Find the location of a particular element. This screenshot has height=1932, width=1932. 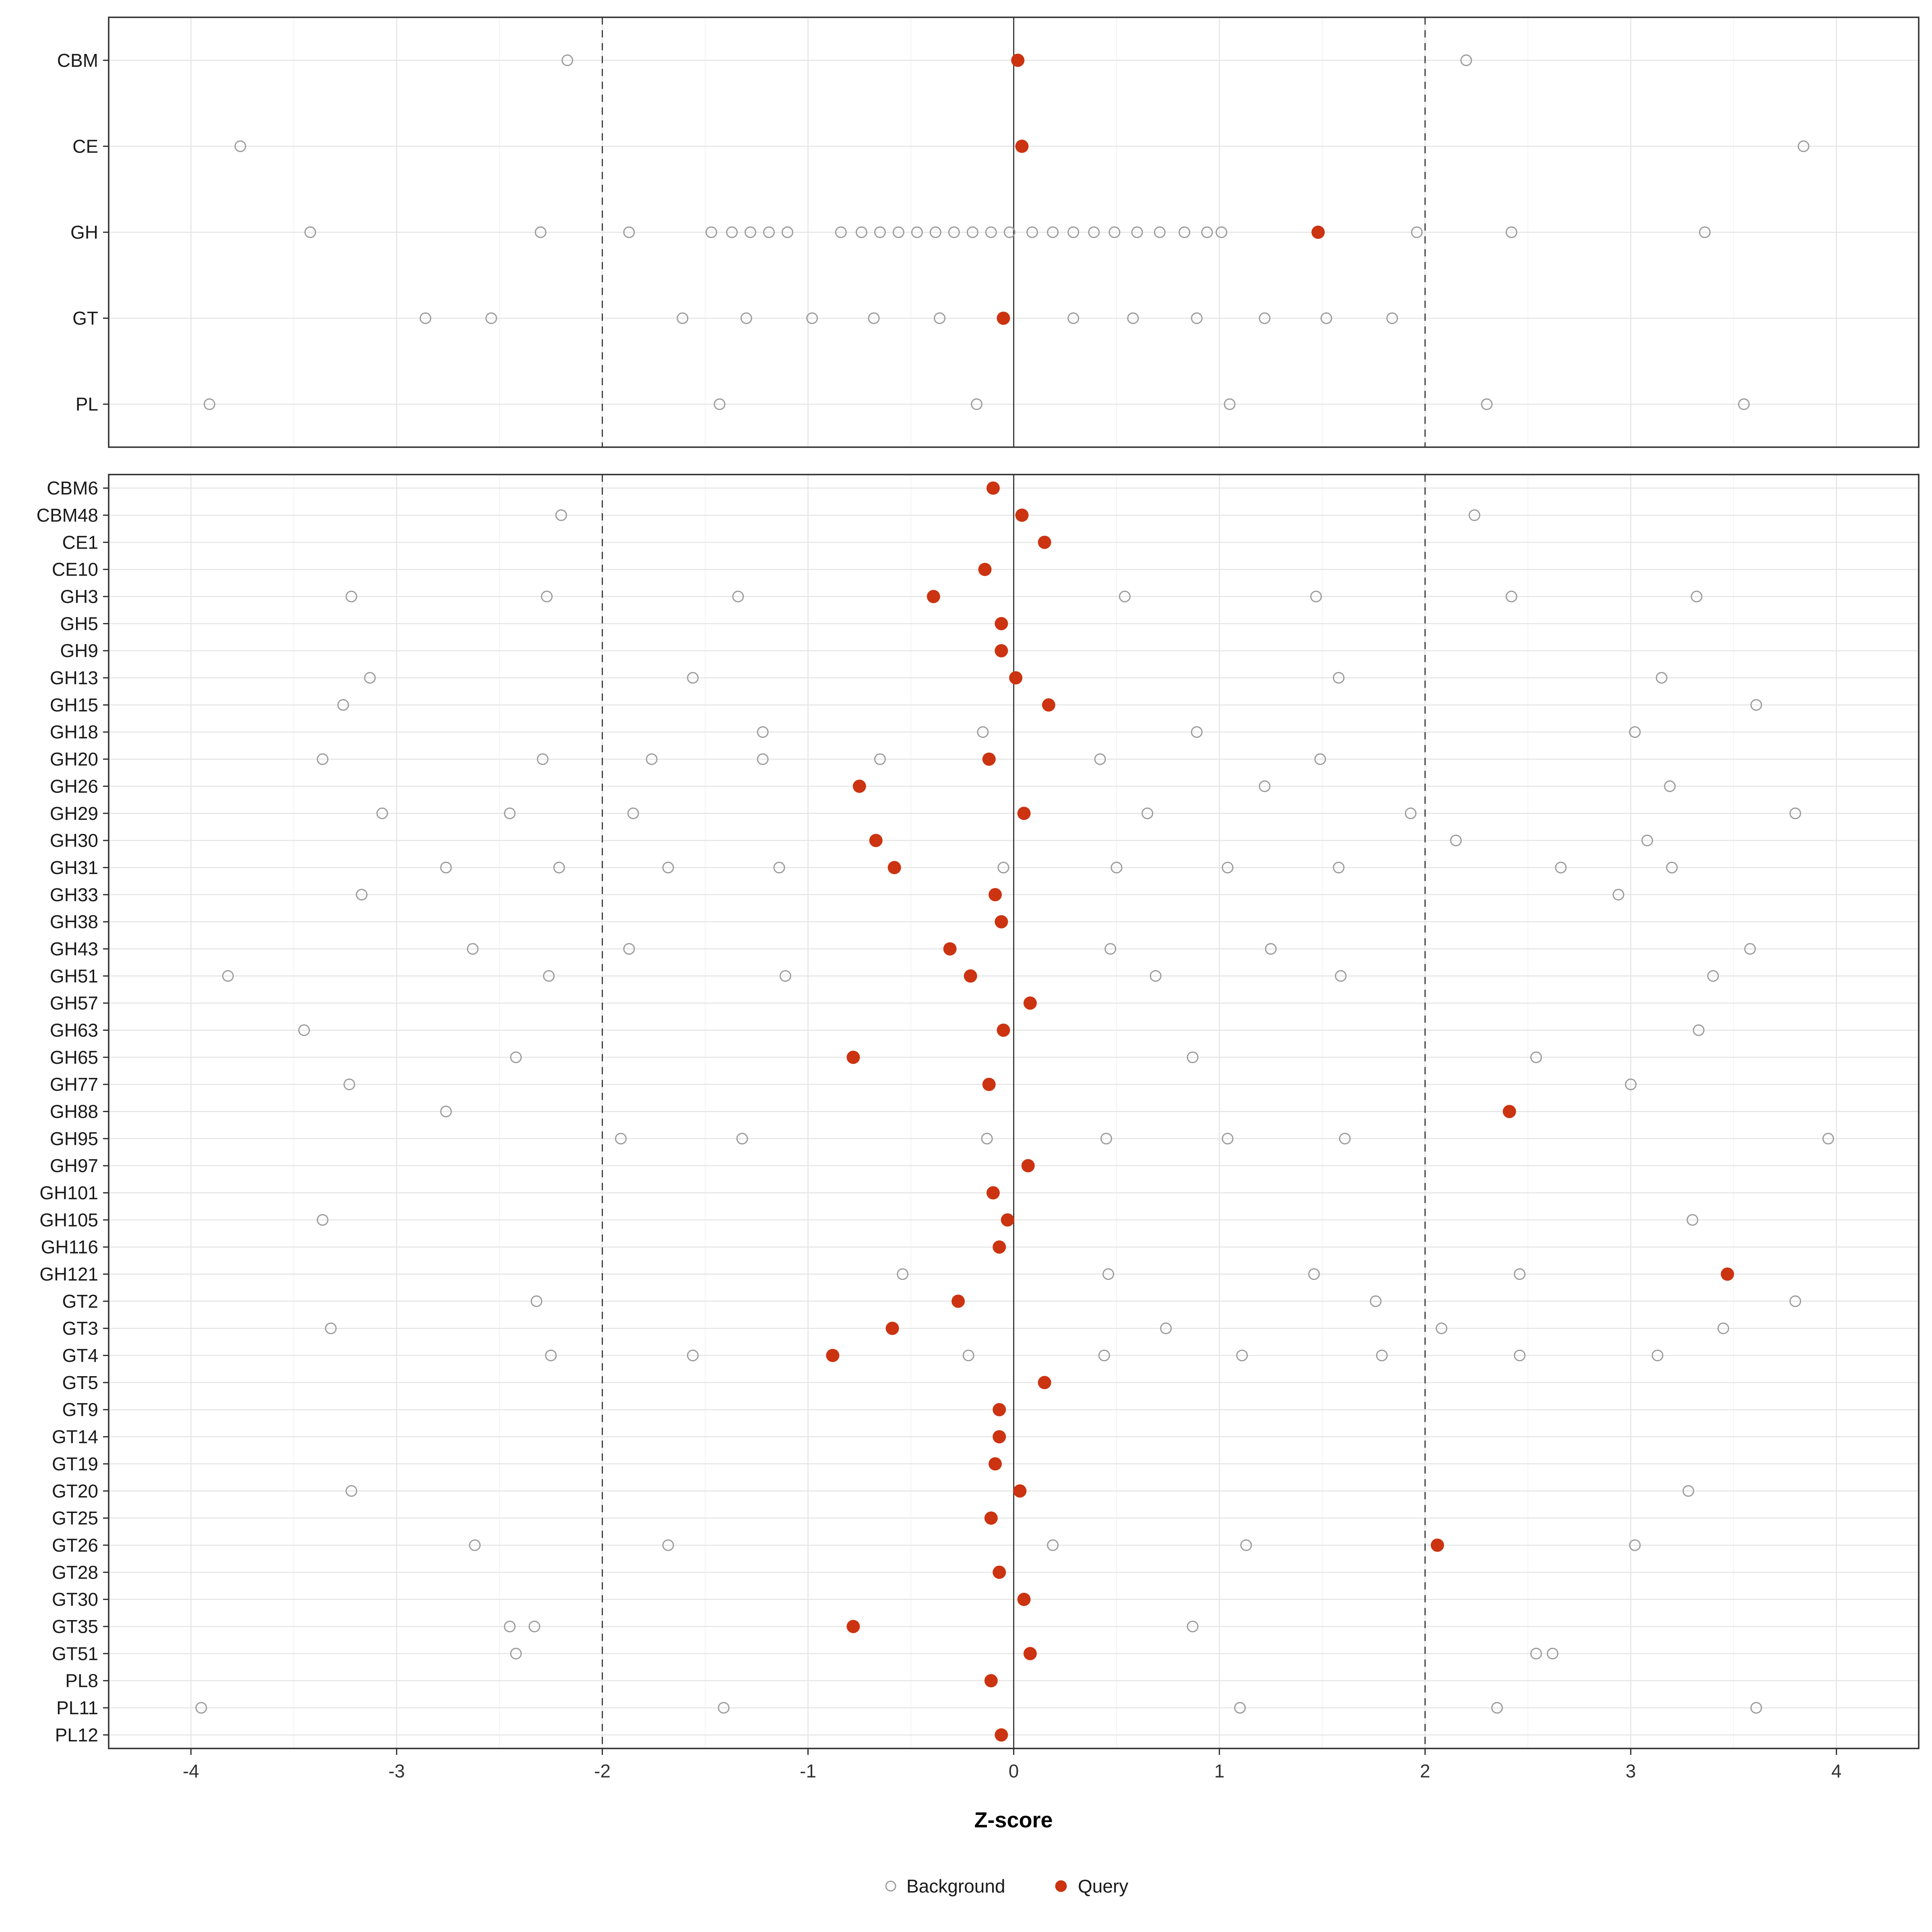

y-axis-label: GT20 is located at coordinates (75, 1490).